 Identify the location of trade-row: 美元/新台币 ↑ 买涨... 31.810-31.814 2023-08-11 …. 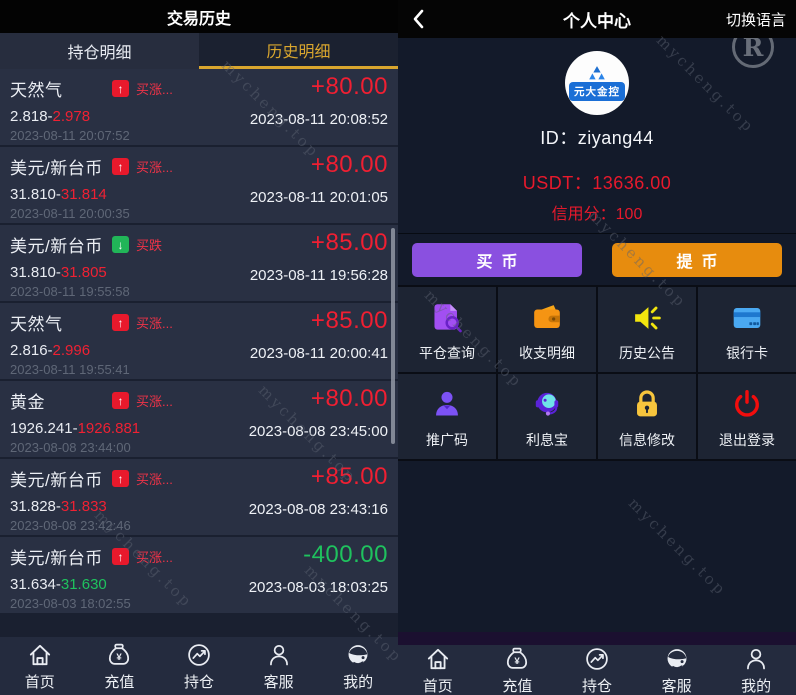
(199, 186).